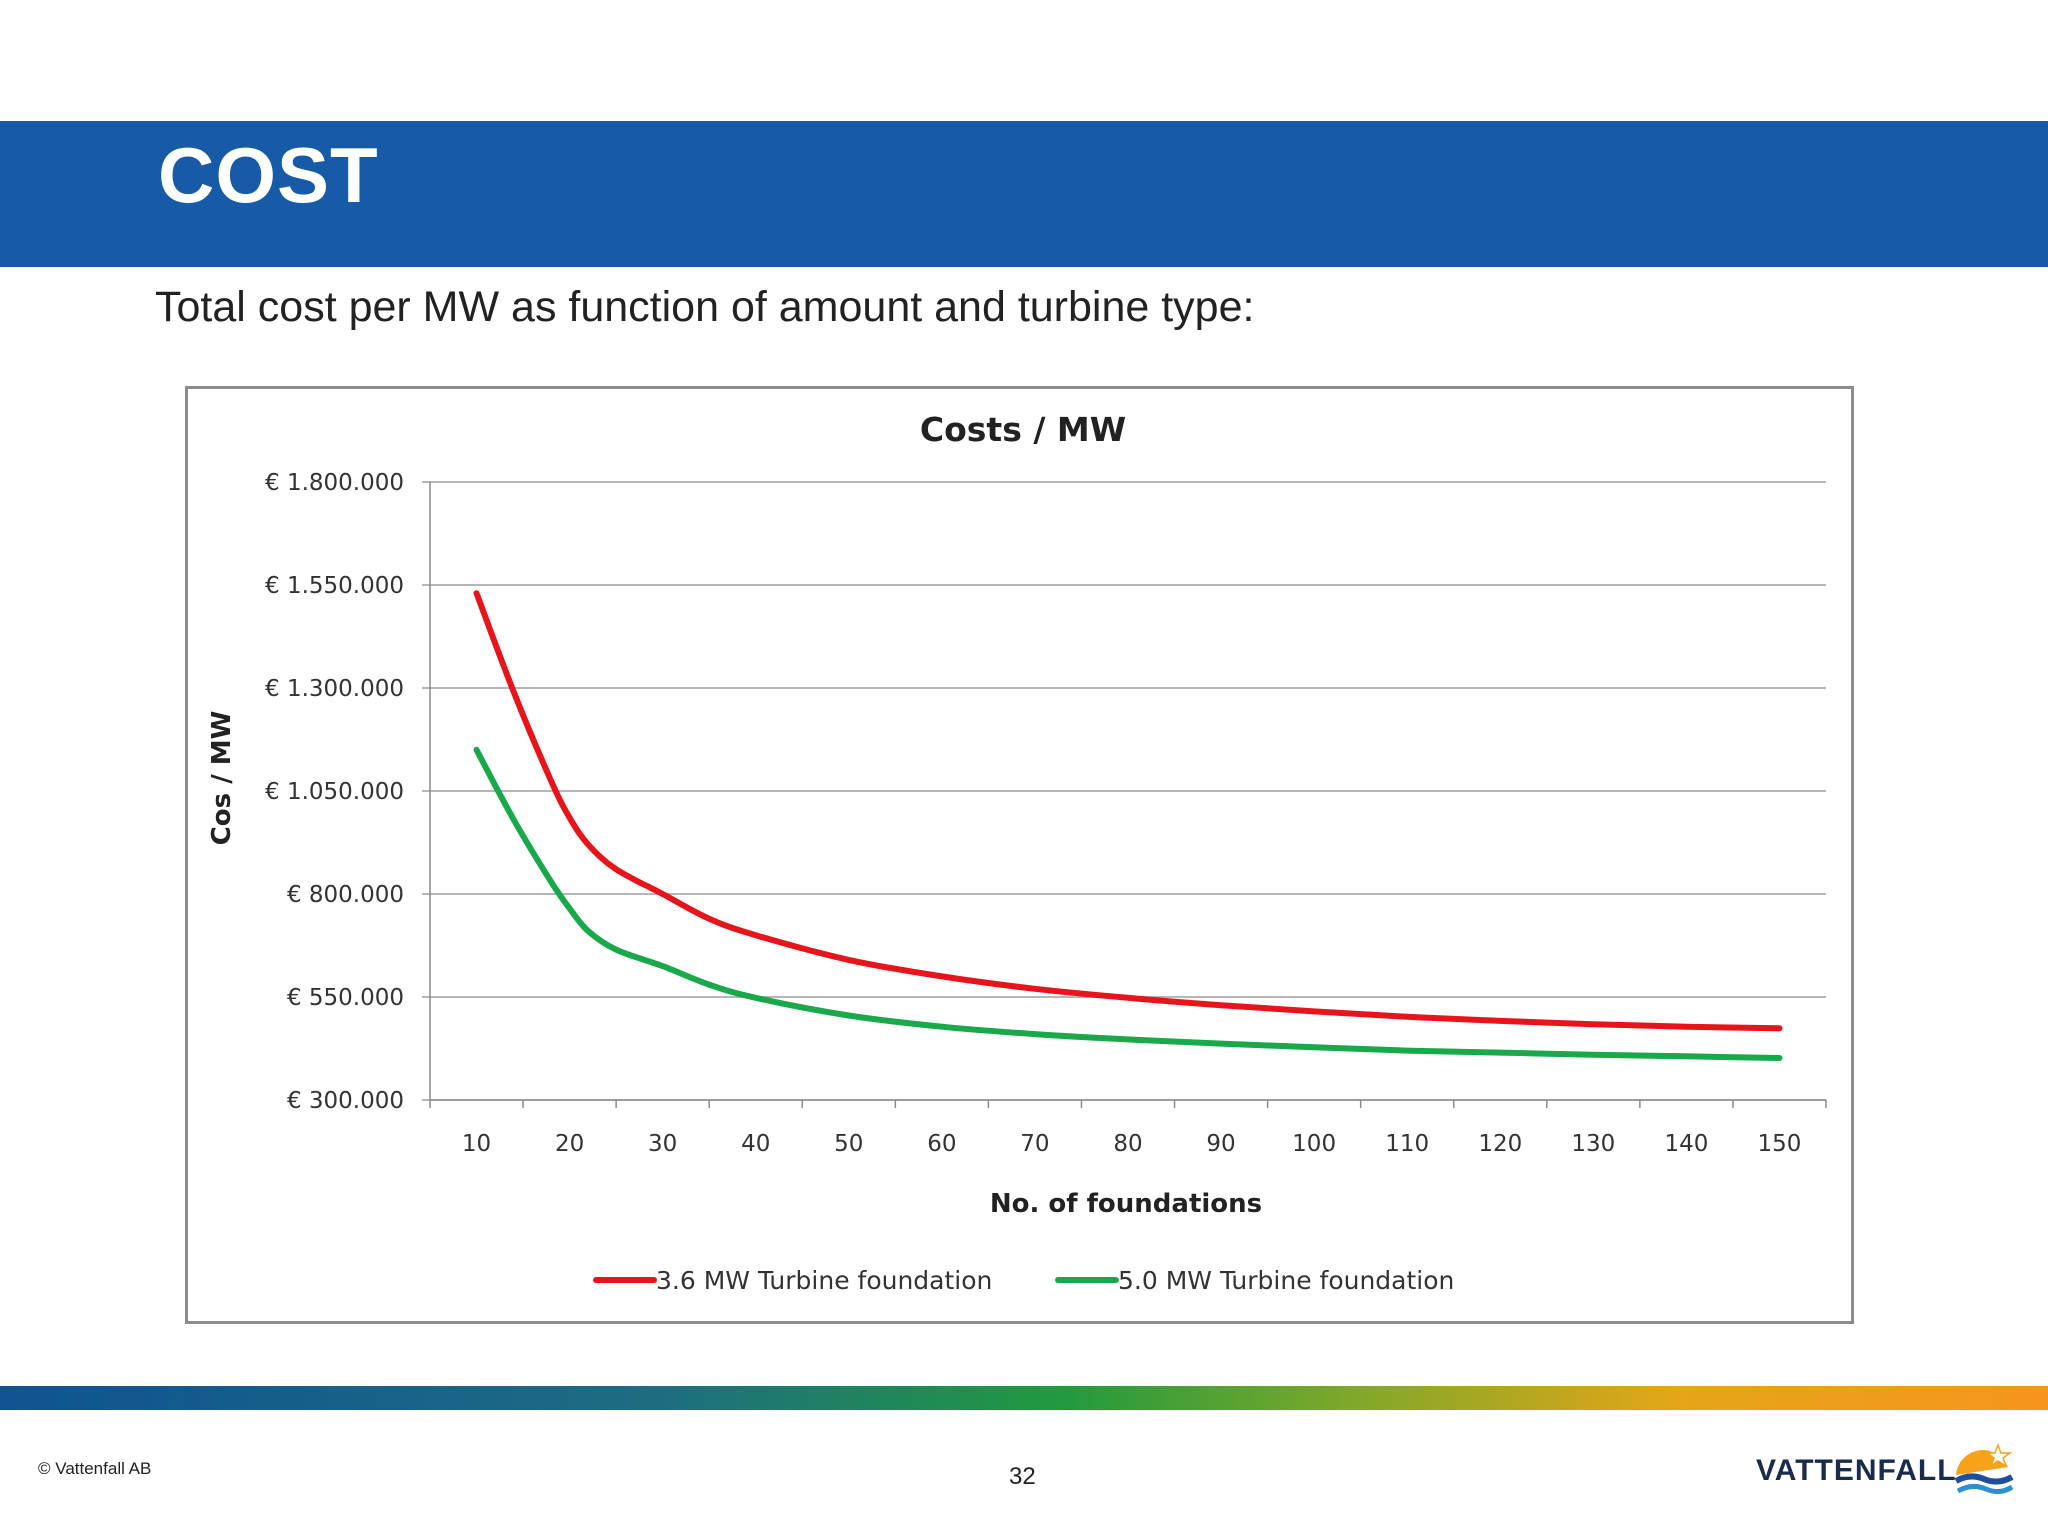 Image resolution: width=2048 pixels, height=1536 pixels. What do you see at coordinates (1686, 1144) in the screenshot?
I see `x-tick-label: 140` at bounding box center [1686, 1144].